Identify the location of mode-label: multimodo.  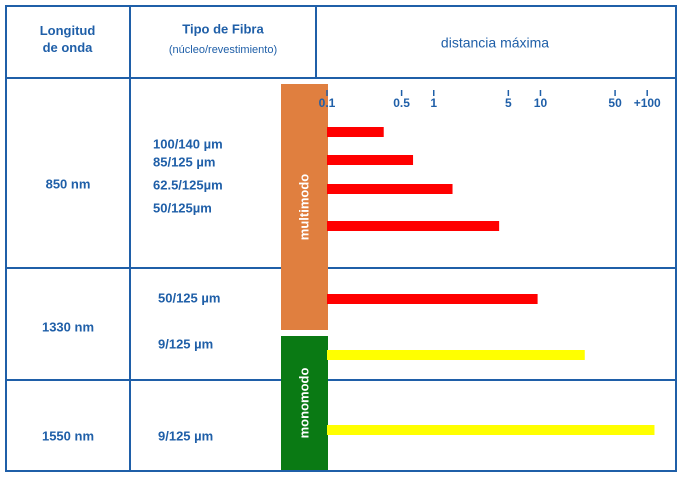
(303, 207).